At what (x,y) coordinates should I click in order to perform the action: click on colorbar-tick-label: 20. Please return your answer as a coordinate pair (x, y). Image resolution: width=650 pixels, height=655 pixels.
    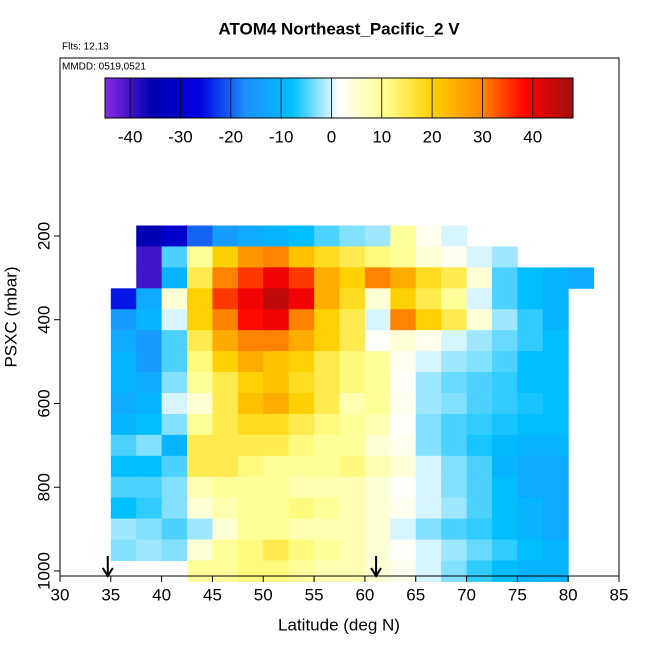
    Looking at the image, I should click on (432, 136).